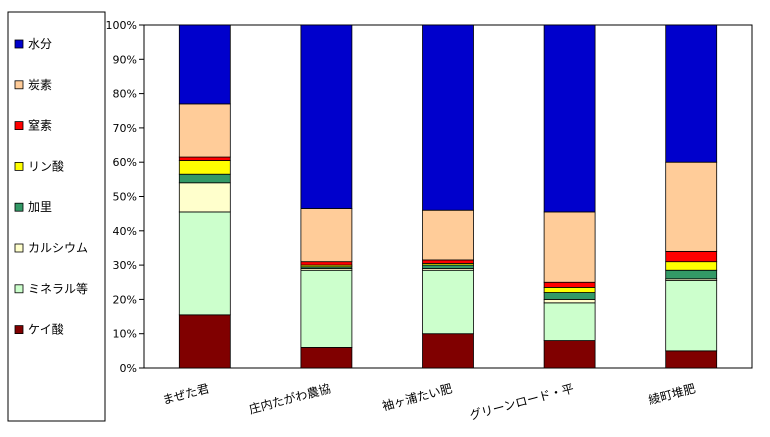 The image size is (770, 437). Describe the element at coordinates (58, 248) in the screenshot. I see `legend-label: カルシウム` at that location.